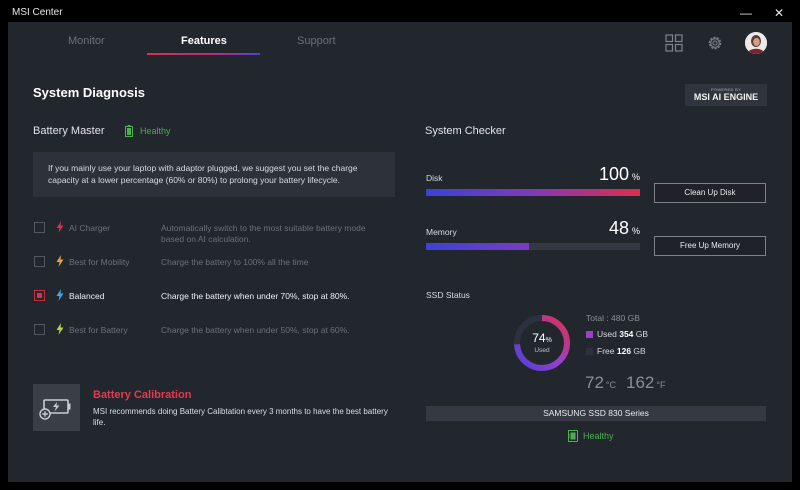  What do you see at coordinates (779, 13) in the screenshot?
I see `close-button: ✕` at bounding box center [779, 13].